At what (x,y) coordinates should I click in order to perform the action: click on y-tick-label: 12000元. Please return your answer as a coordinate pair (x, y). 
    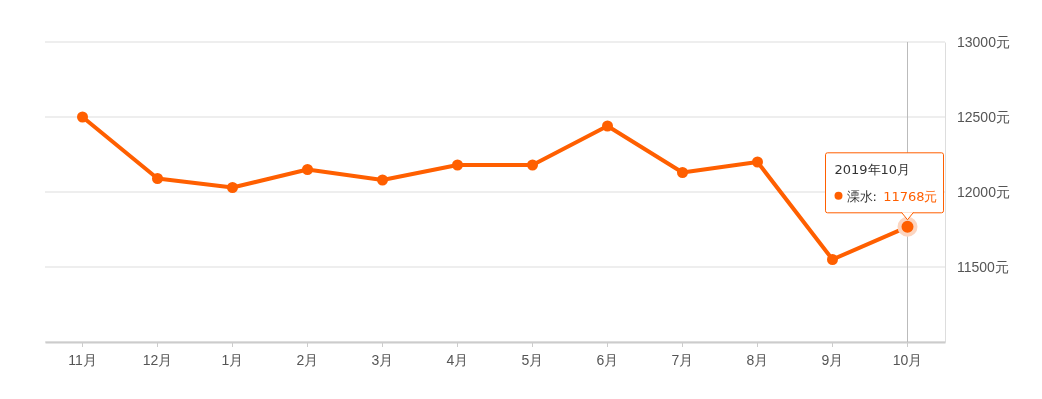
    Looking at the image, I should click on (983, 191).